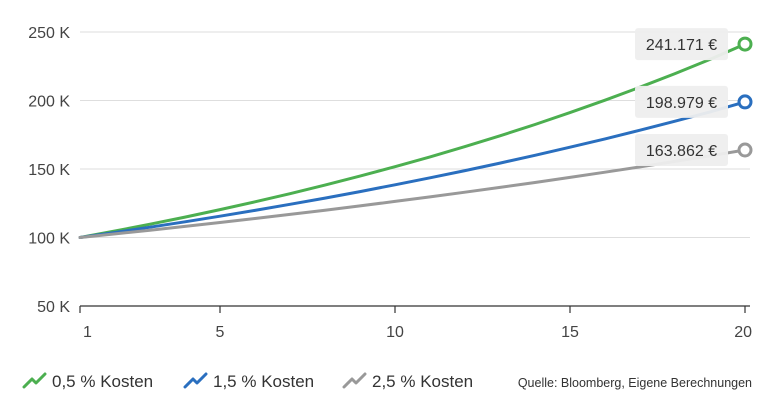 This screenshot has width=775, height=415. I want to click on y-tick-label: 50 K, so click(53, 307).